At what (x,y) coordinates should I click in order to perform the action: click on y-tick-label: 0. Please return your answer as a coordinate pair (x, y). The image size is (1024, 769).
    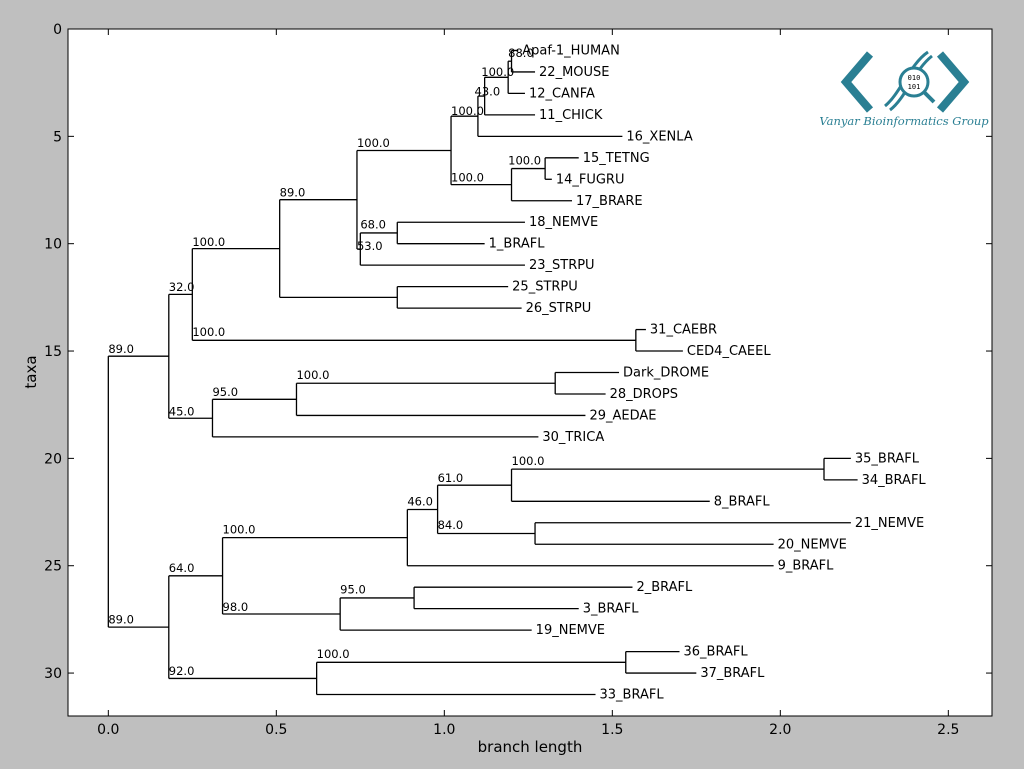
    Looking at the image, I should click on (57, 30).